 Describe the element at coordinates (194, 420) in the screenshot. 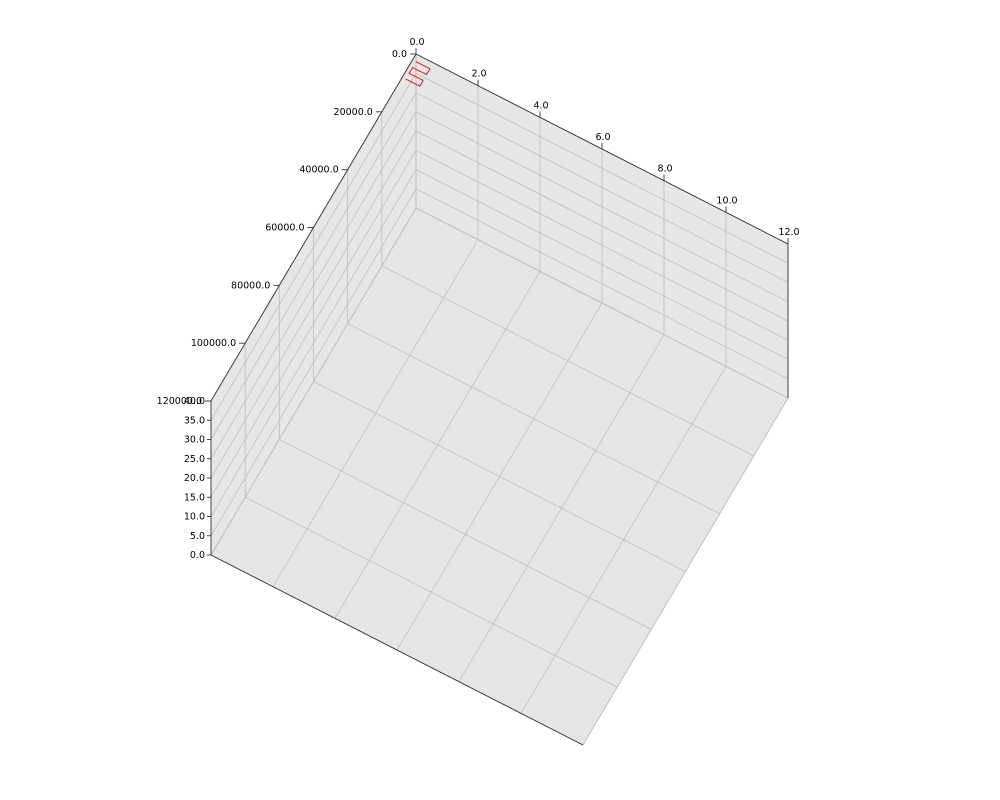

I see `z-tick-label-7: 35.0` at that location.